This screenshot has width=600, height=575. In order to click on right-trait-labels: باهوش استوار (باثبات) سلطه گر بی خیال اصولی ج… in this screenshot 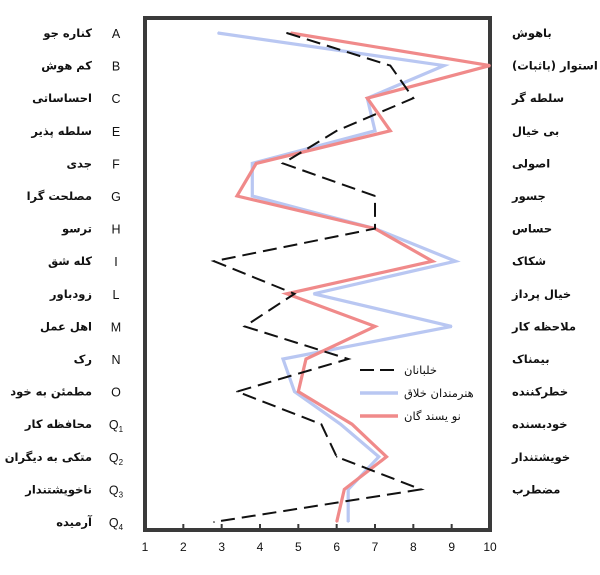, I will do `click(554, 261)`.